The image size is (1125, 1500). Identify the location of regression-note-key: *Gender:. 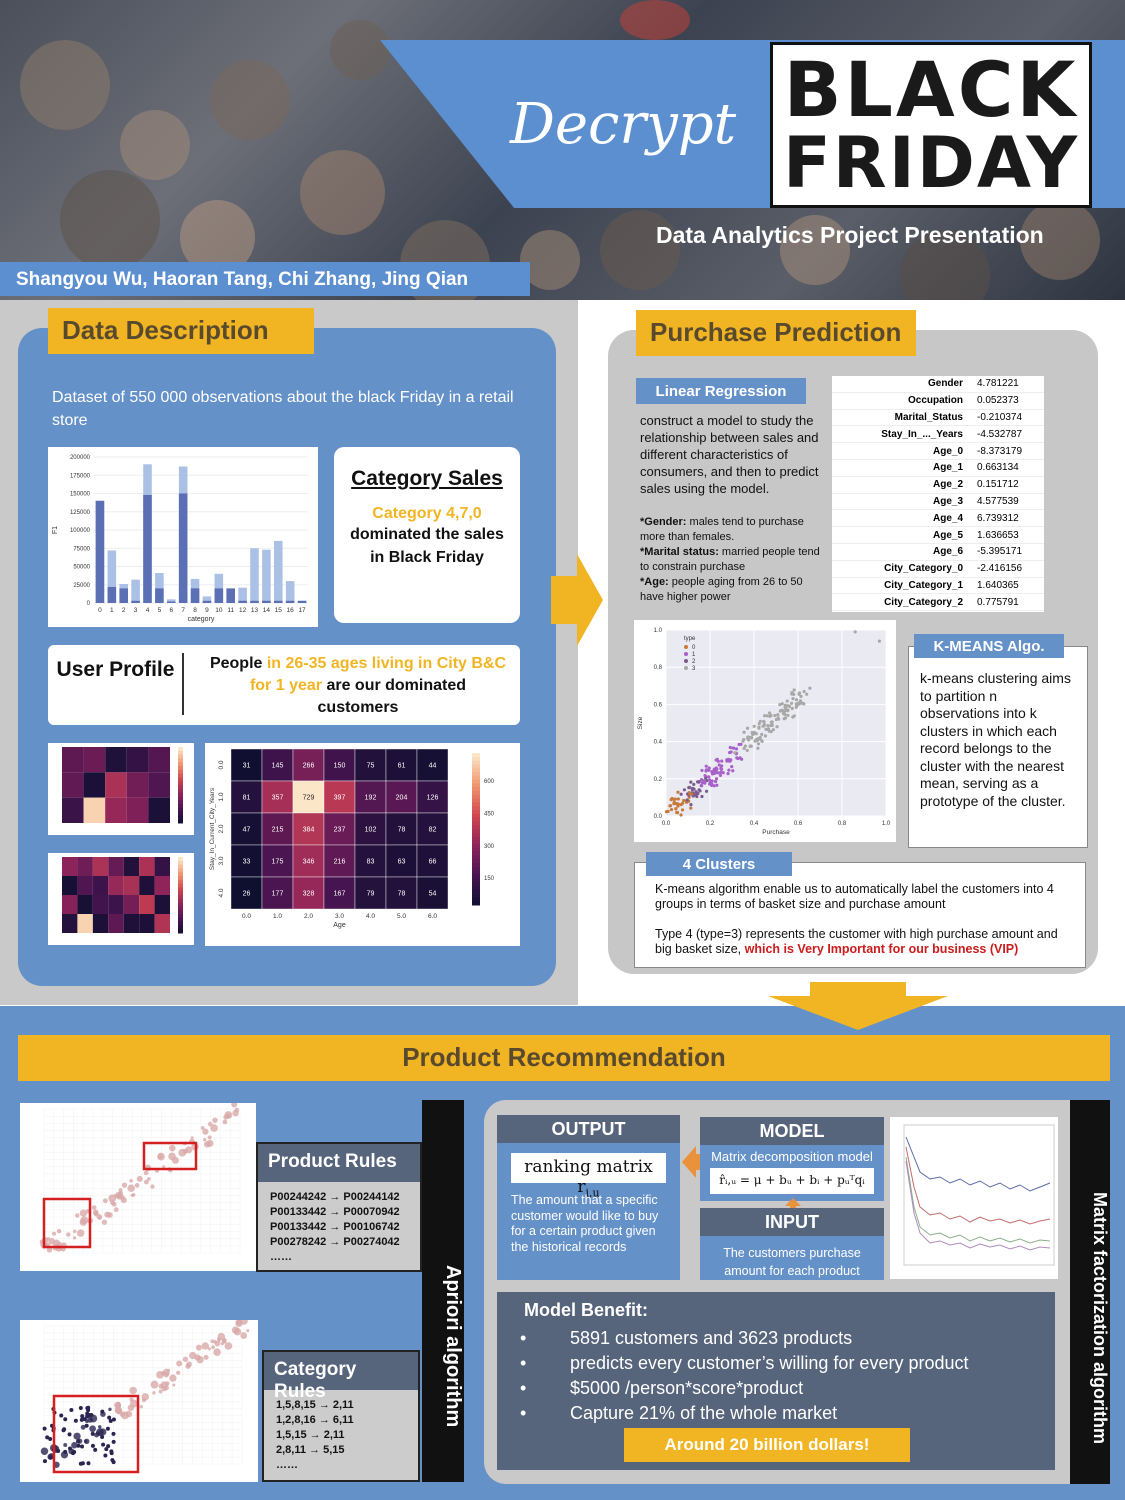
(663, 522).